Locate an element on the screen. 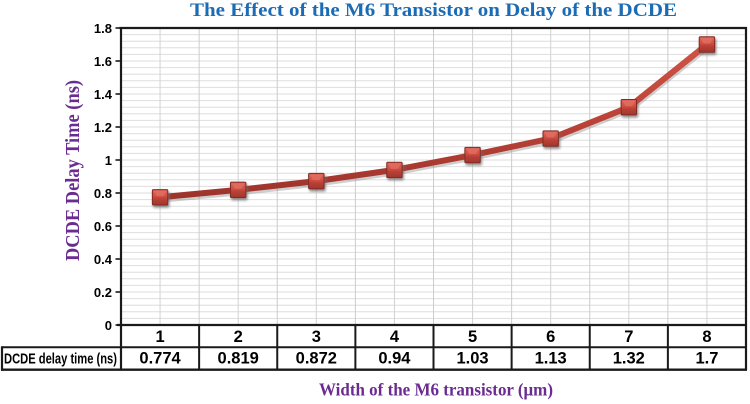  svg-text: 8 is located at coordinates (706, 337).